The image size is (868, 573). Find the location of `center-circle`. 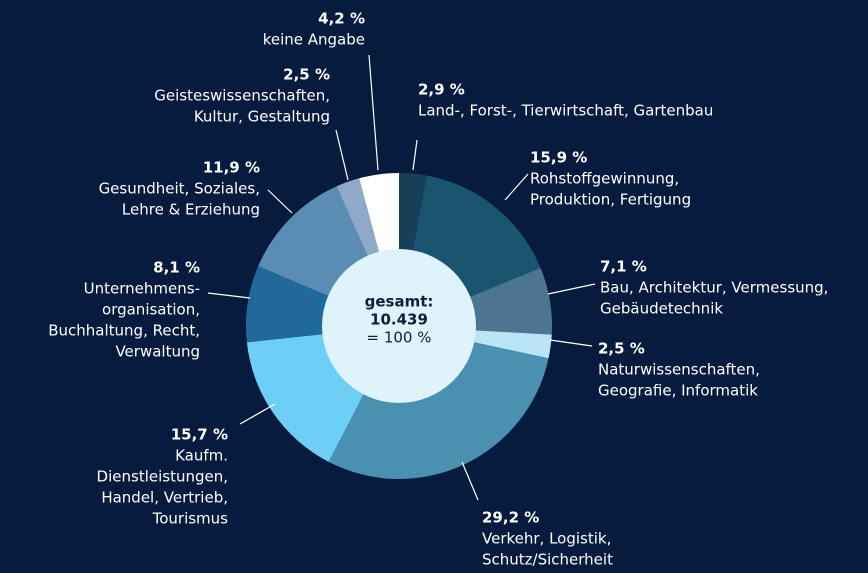

center-circle is located at coordinates (399, 326).